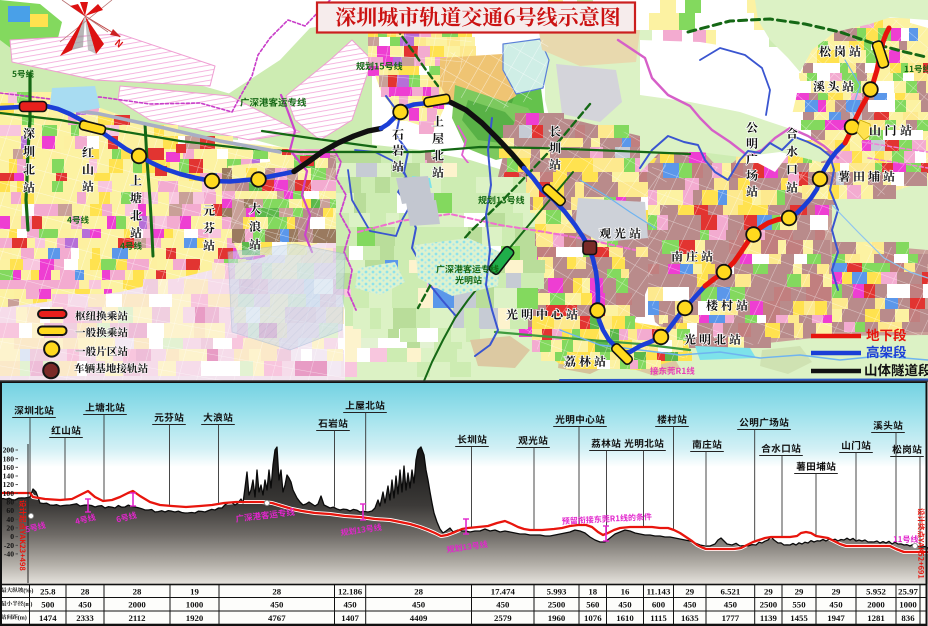 This screenshot has height=626, width=928. Describe the element at coordinates (137, 618) in the screenshot. I see `svg-text: 2112` at that location.